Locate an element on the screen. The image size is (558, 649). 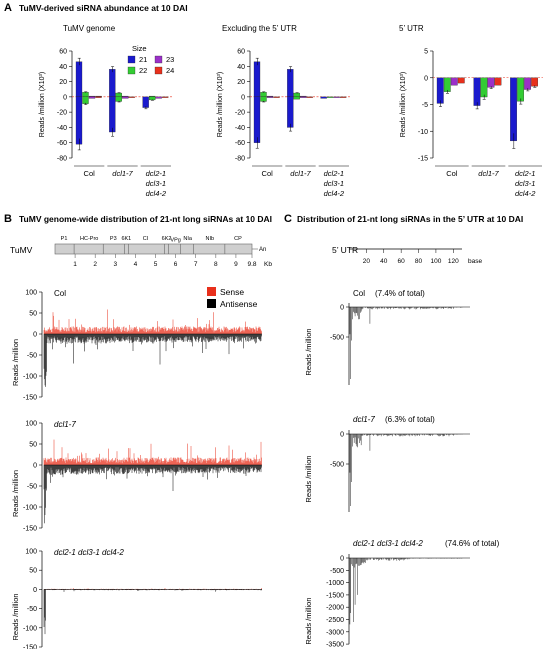
strand-legend: Sense Antisense is located at coordinates (232, 298).